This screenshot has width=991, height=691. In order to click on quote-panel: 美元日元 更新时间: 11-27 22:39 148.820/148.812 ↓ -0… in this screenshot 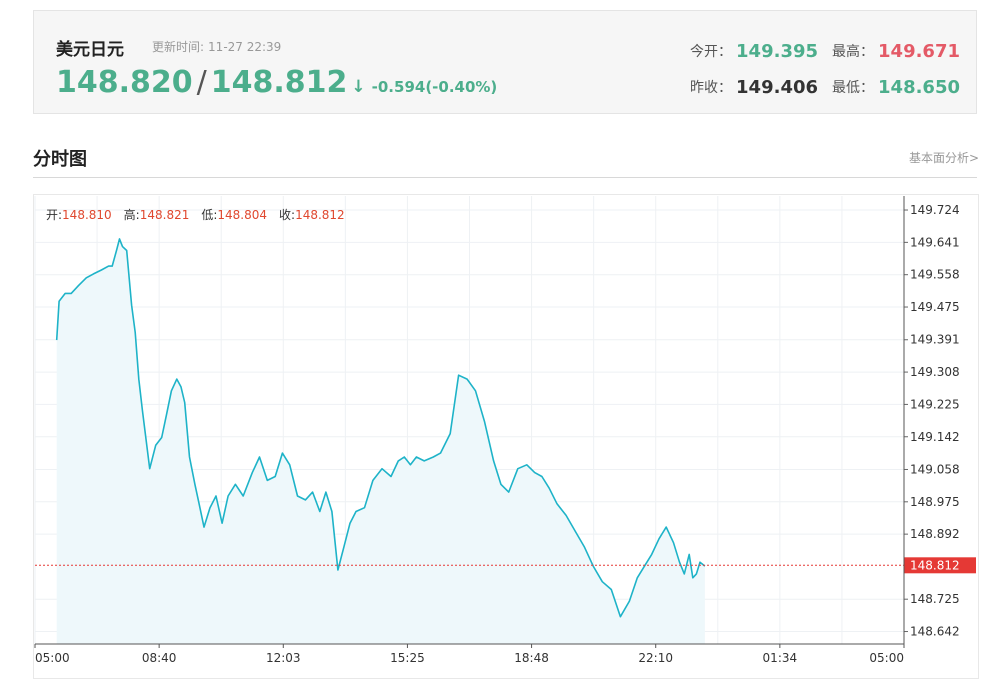, I will do `click(505, 62)`.